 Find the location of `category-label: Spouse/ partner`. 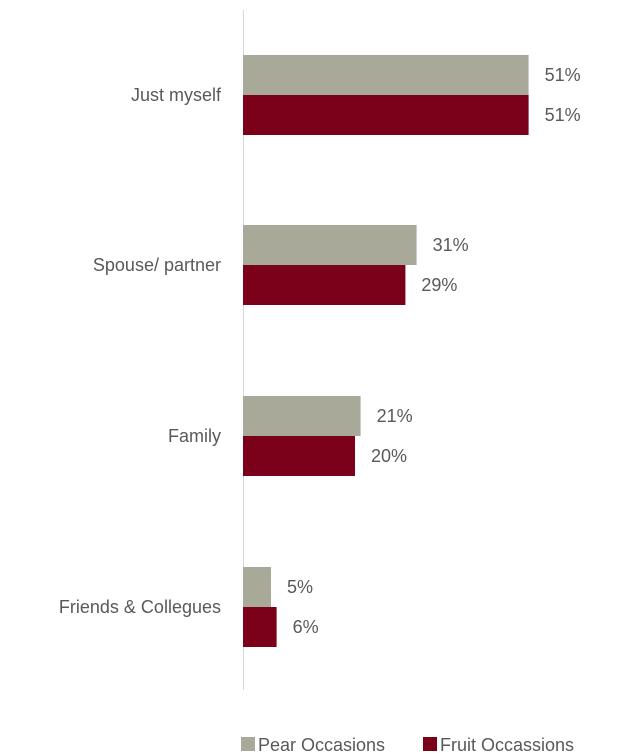

category-label: Spouse/ partner is located at coordinates (157, 265).